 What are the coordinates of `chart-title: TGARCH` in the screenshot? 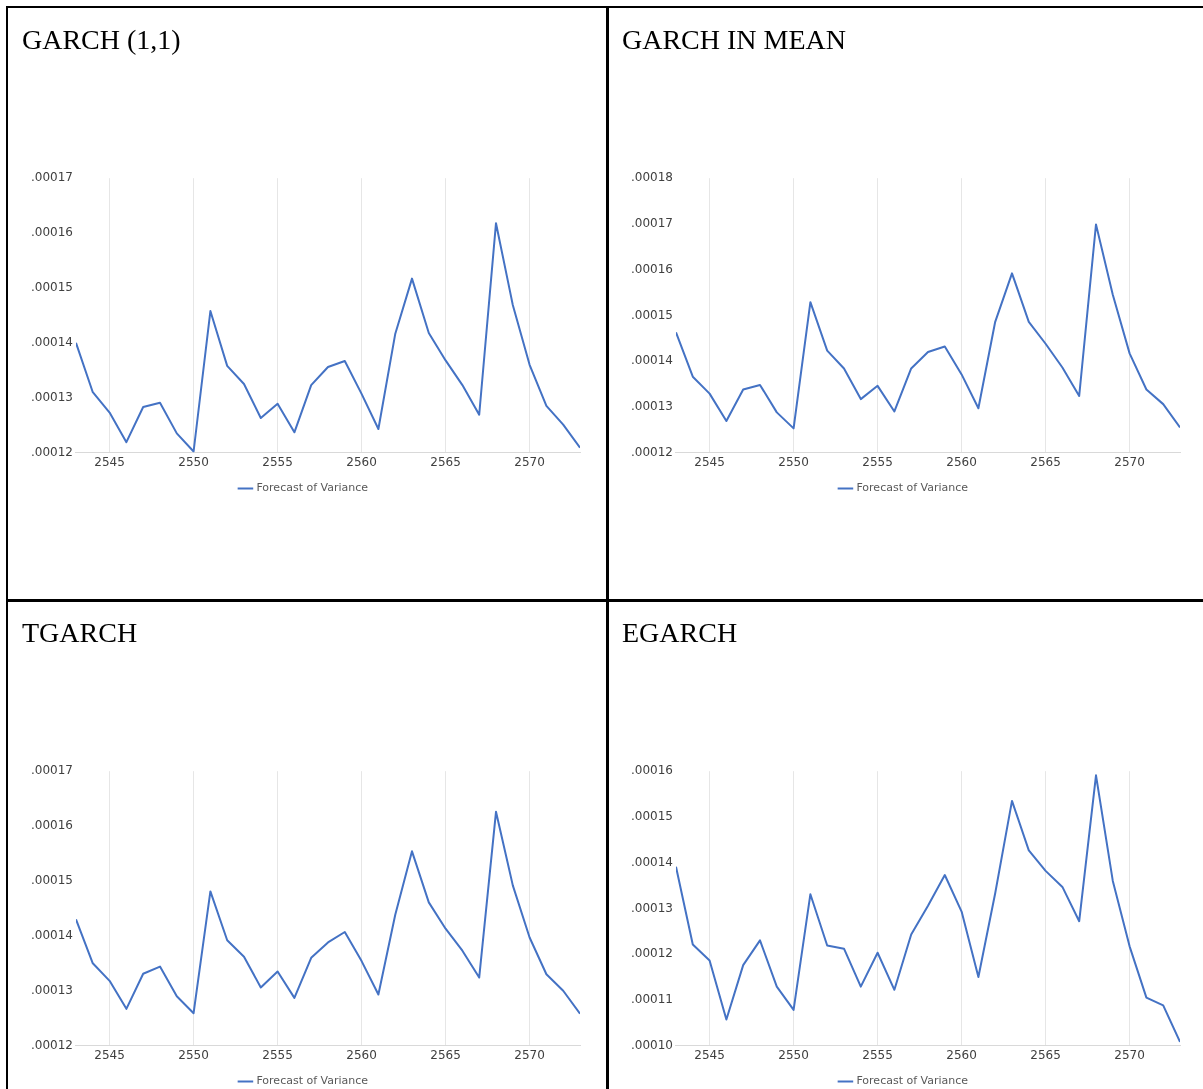 It's located at (80, 633).